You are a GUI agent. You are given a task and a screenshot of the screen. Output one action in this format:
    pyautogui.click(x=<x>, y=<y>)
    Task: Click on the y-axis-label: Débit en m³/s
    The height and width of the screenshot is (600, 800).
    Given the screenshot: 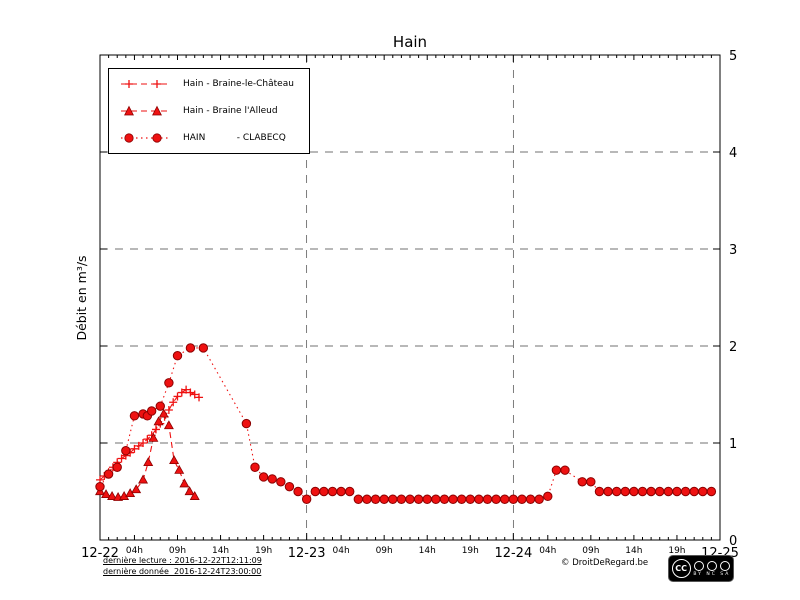 What is the action you would take?
    pyautogui.click(x=81, y=297)
    